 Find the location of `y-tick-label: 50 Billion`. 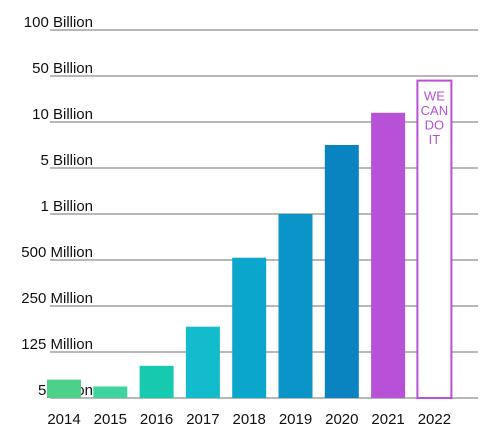

y-tick-label: 50 Billion is located at coordinates (62, 68).